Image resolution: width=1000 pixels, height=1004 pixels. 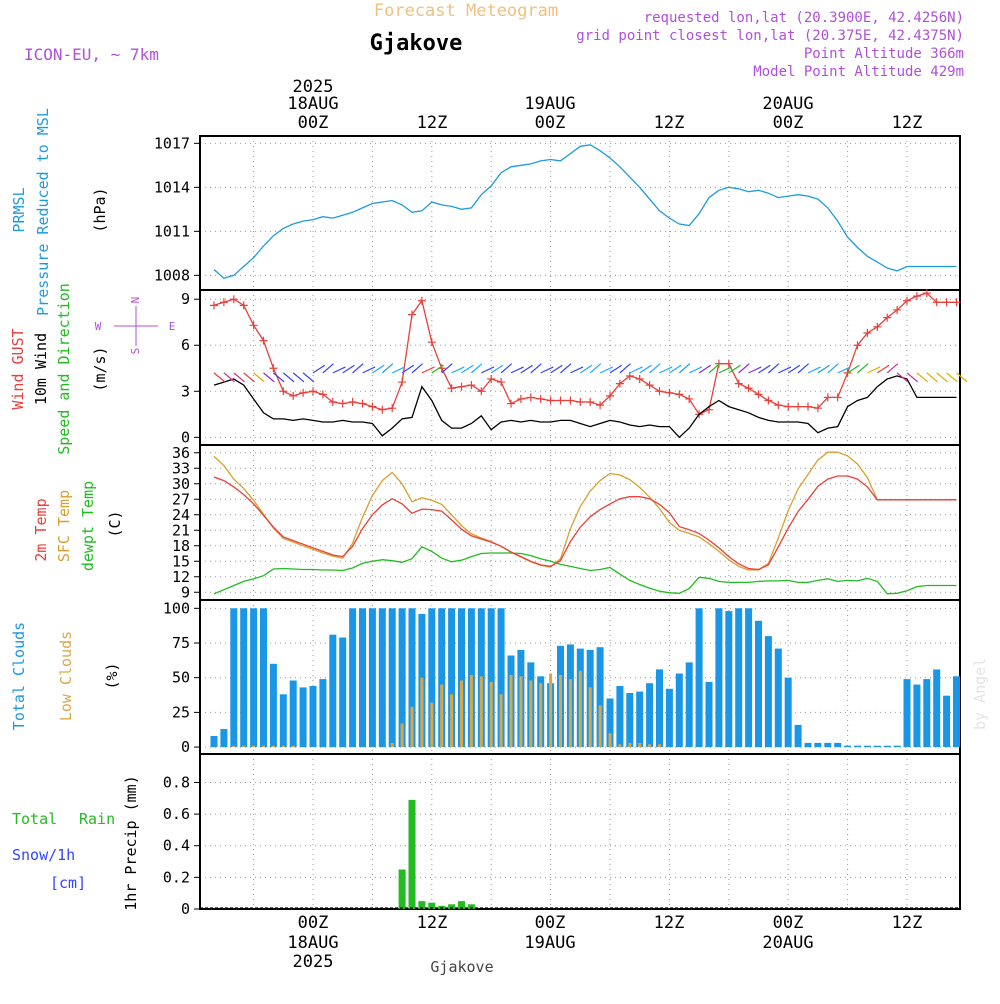 What do you see at coordinates (19, 676) in the screenshot?
I see `label-total-clouds: Total Clouds` at bounding box center [19, 676].